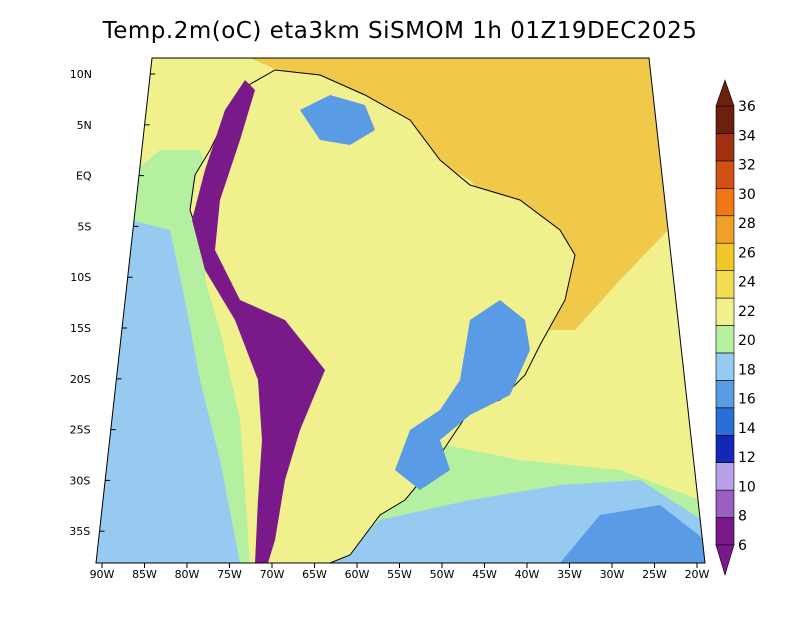 The width and height of the screenshot is (800, 618). I want to click on lat-tick-label: 15S, so click(80, 328).